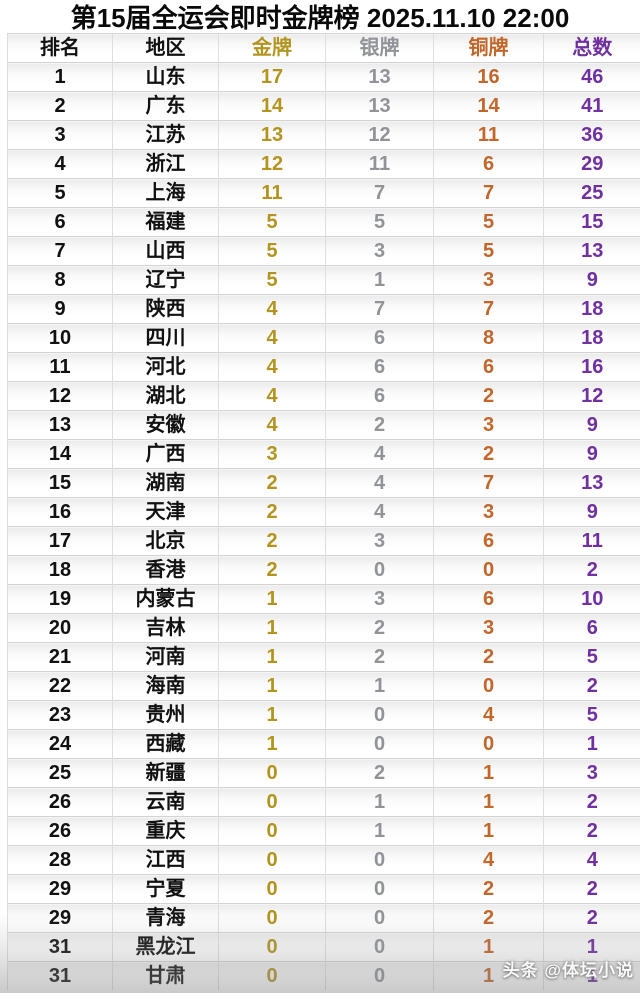 This screenshot has height=993, width=640. Describe the element at coordinates (165, 860) in the screenshot. I see `region-cell: 江西` at that location.